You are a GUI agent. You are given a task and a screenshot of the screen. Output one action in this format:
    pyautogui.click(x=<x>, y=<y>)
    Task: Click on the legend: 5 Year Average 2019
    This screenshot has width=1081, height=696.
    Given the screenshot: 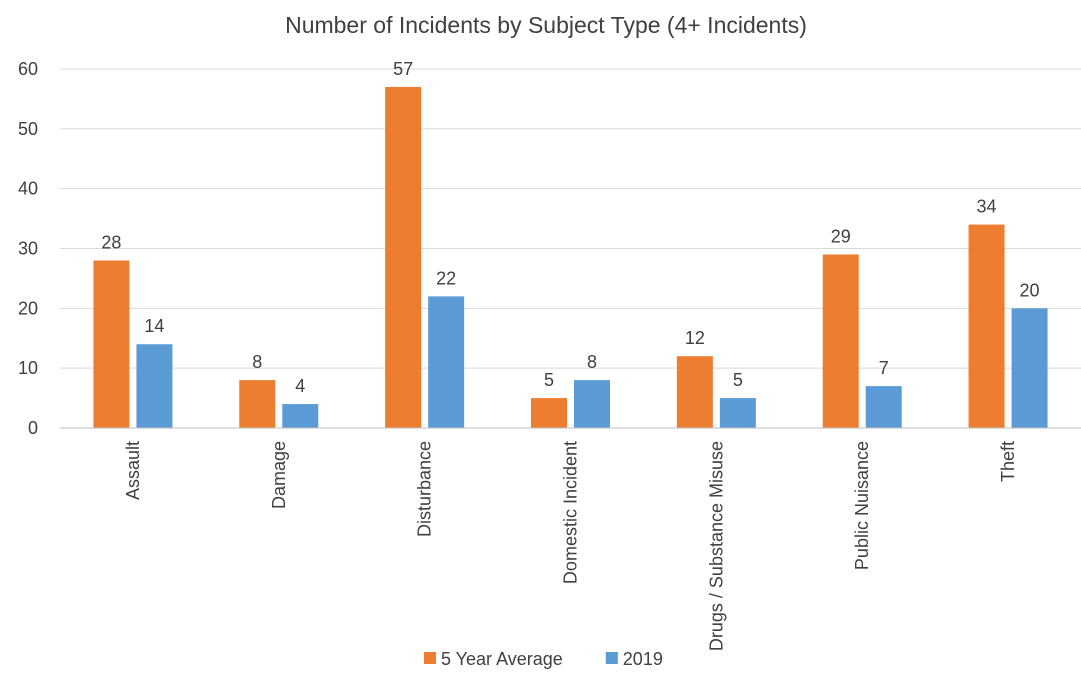 What is the action you would take?
    pyautogui.click(x=543, y=659)
    